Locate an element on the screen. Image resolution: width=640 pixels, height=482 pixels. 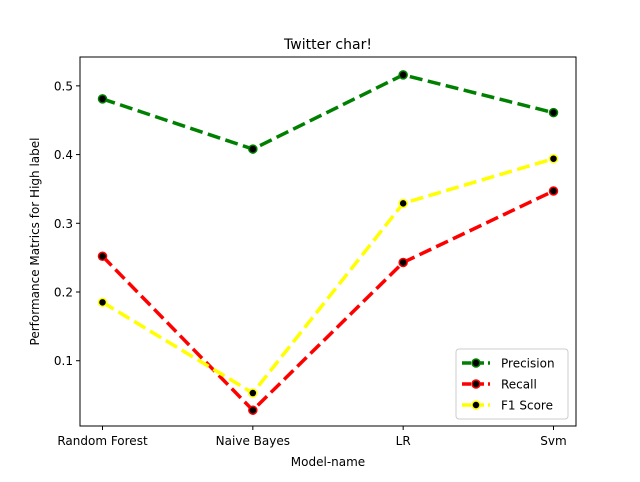
y-tick-label: 0.1 is located at coordinates (63, 361).